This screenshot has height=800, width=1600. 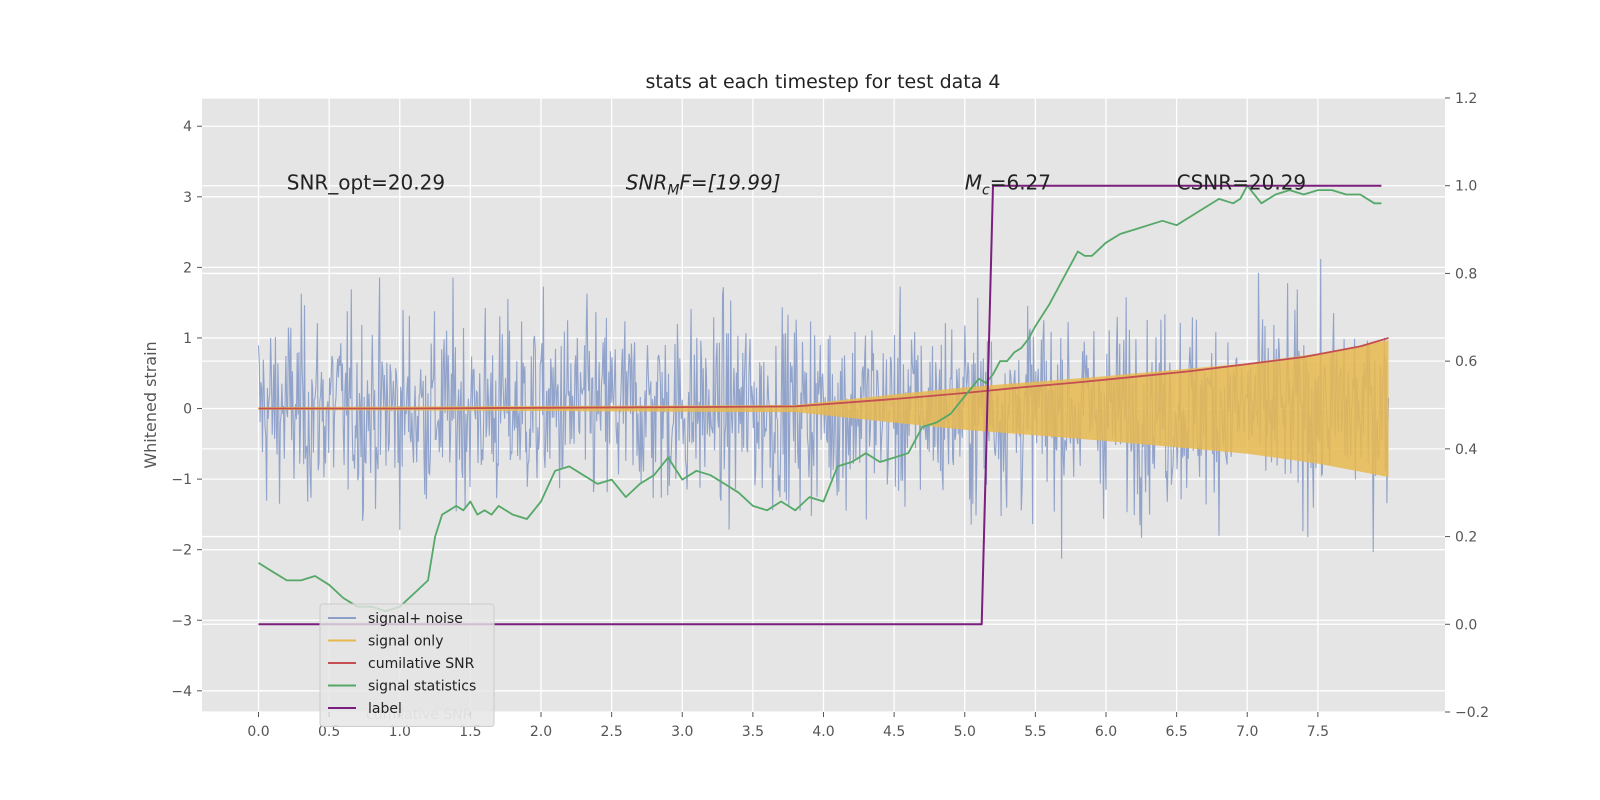 I want to click on y2-tick-label: −0.2, so click(x=1472, y=713).